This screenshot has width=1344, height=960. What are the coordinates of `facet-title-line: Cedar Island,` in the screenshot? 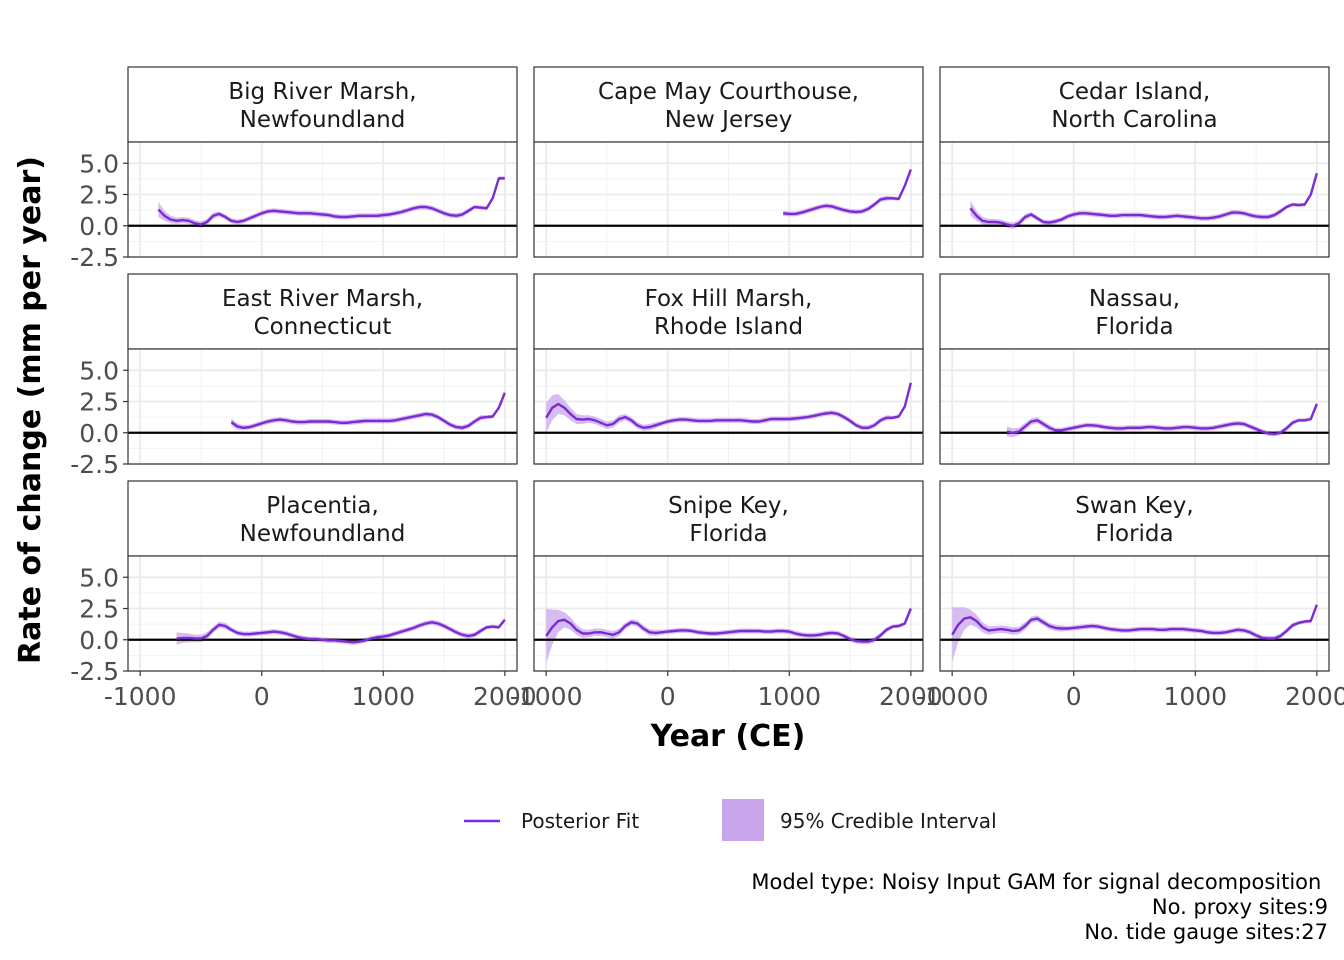 It's located at (1134, 92).